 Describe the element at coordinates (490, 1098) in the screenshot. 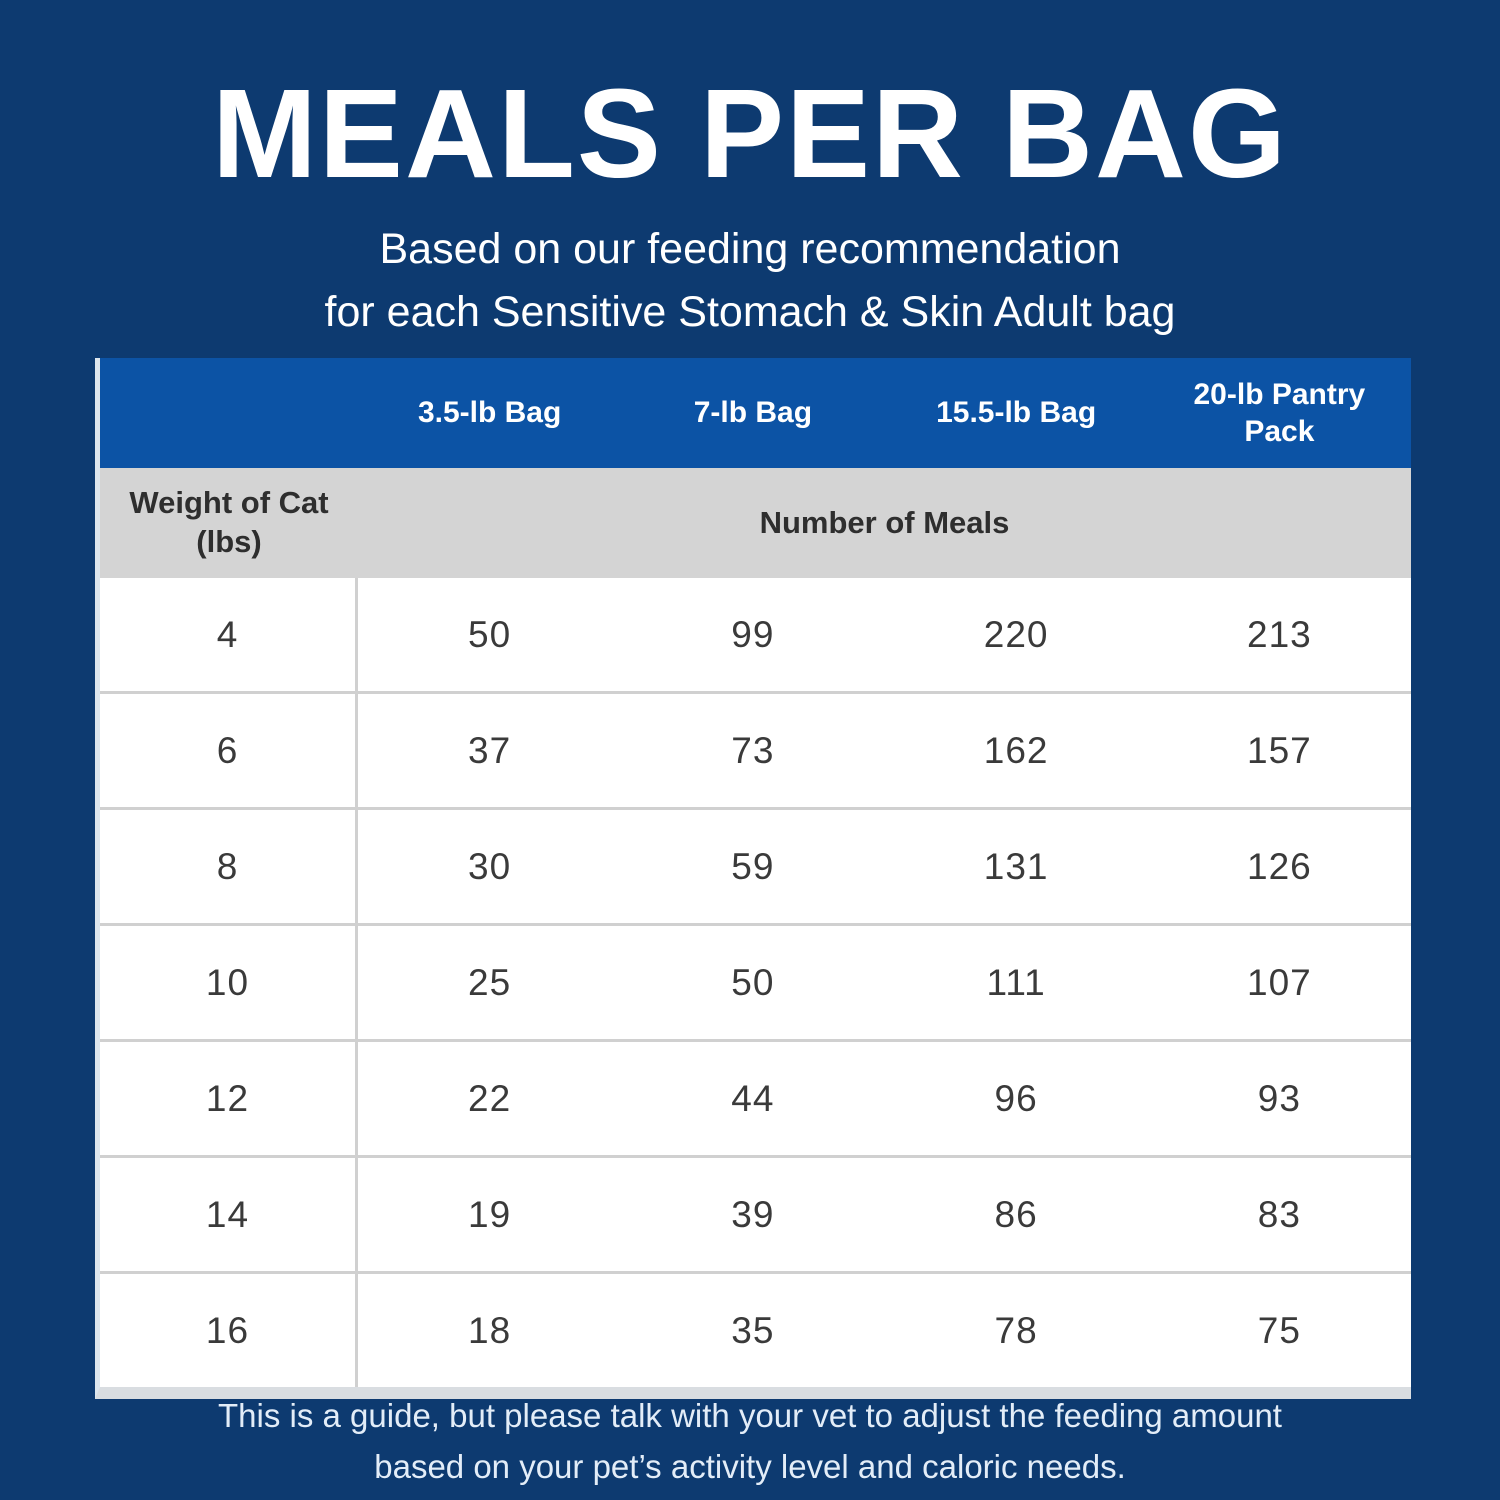

I see `meals-value: 22` at that location.